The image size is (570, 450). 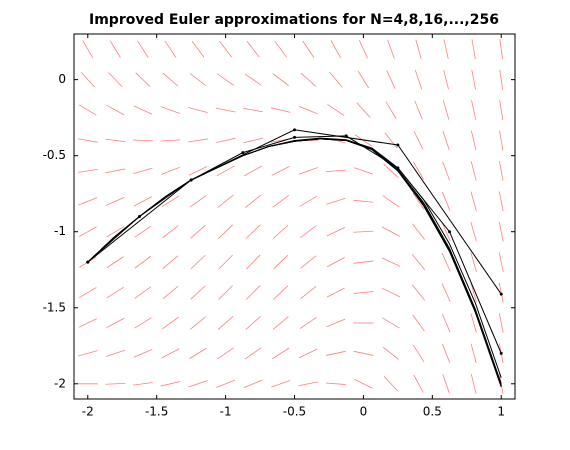 I want to click on y-tick-label: -1, so click(x=60, y=231).